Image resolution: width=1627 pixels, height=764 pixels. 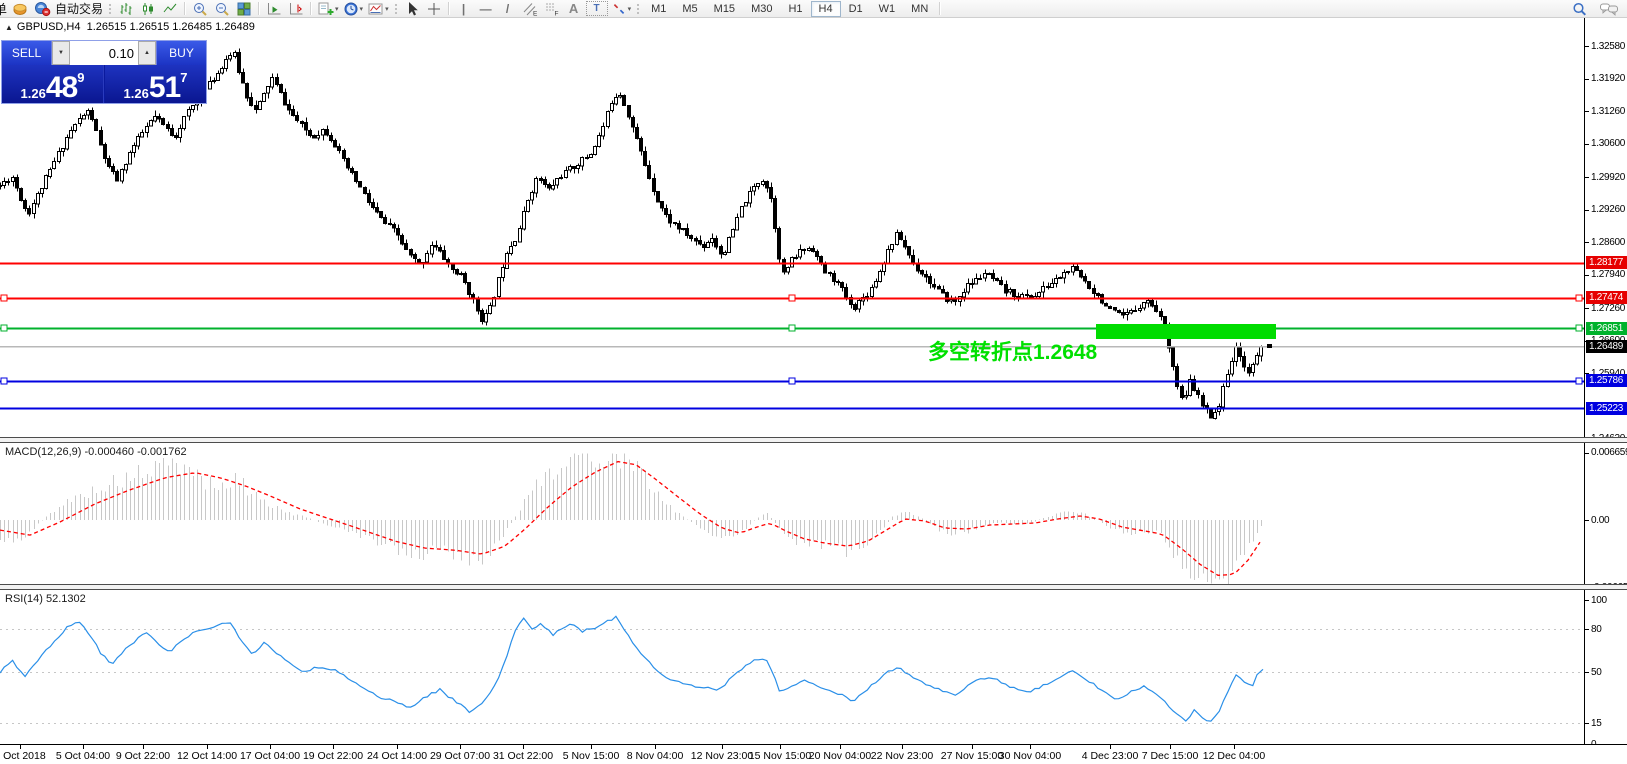 I want to click on volume-up-button: ▲, so click(x=147, y=53).